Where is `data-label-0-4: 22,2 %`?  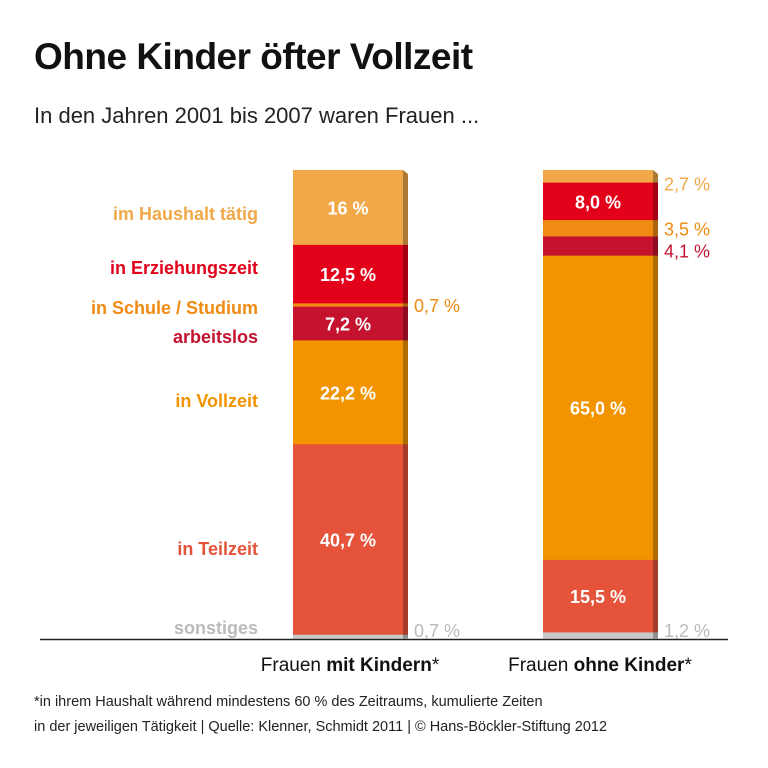
data-label-0-4: 22,2 % is located at coordinates (348, 393).